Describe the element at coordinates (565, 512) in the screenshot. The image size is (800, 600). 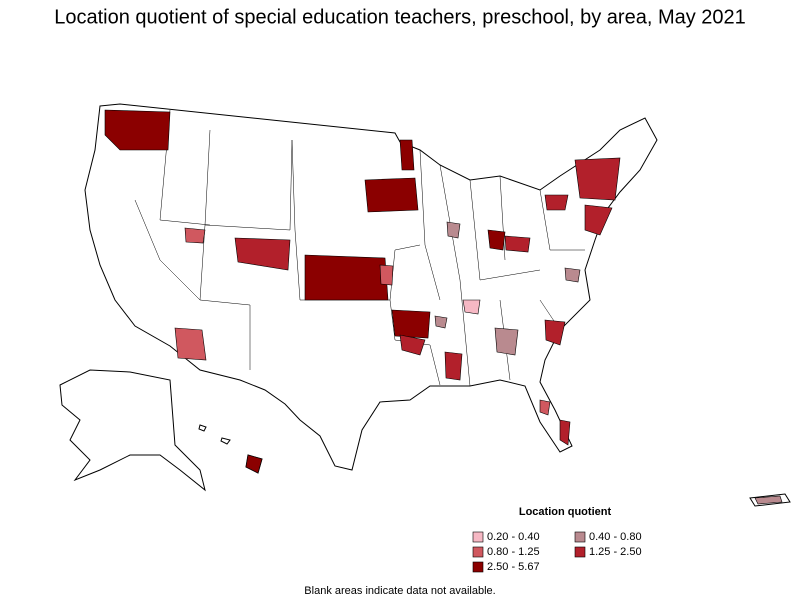
I see `legend-title: Location quotient` at that location.